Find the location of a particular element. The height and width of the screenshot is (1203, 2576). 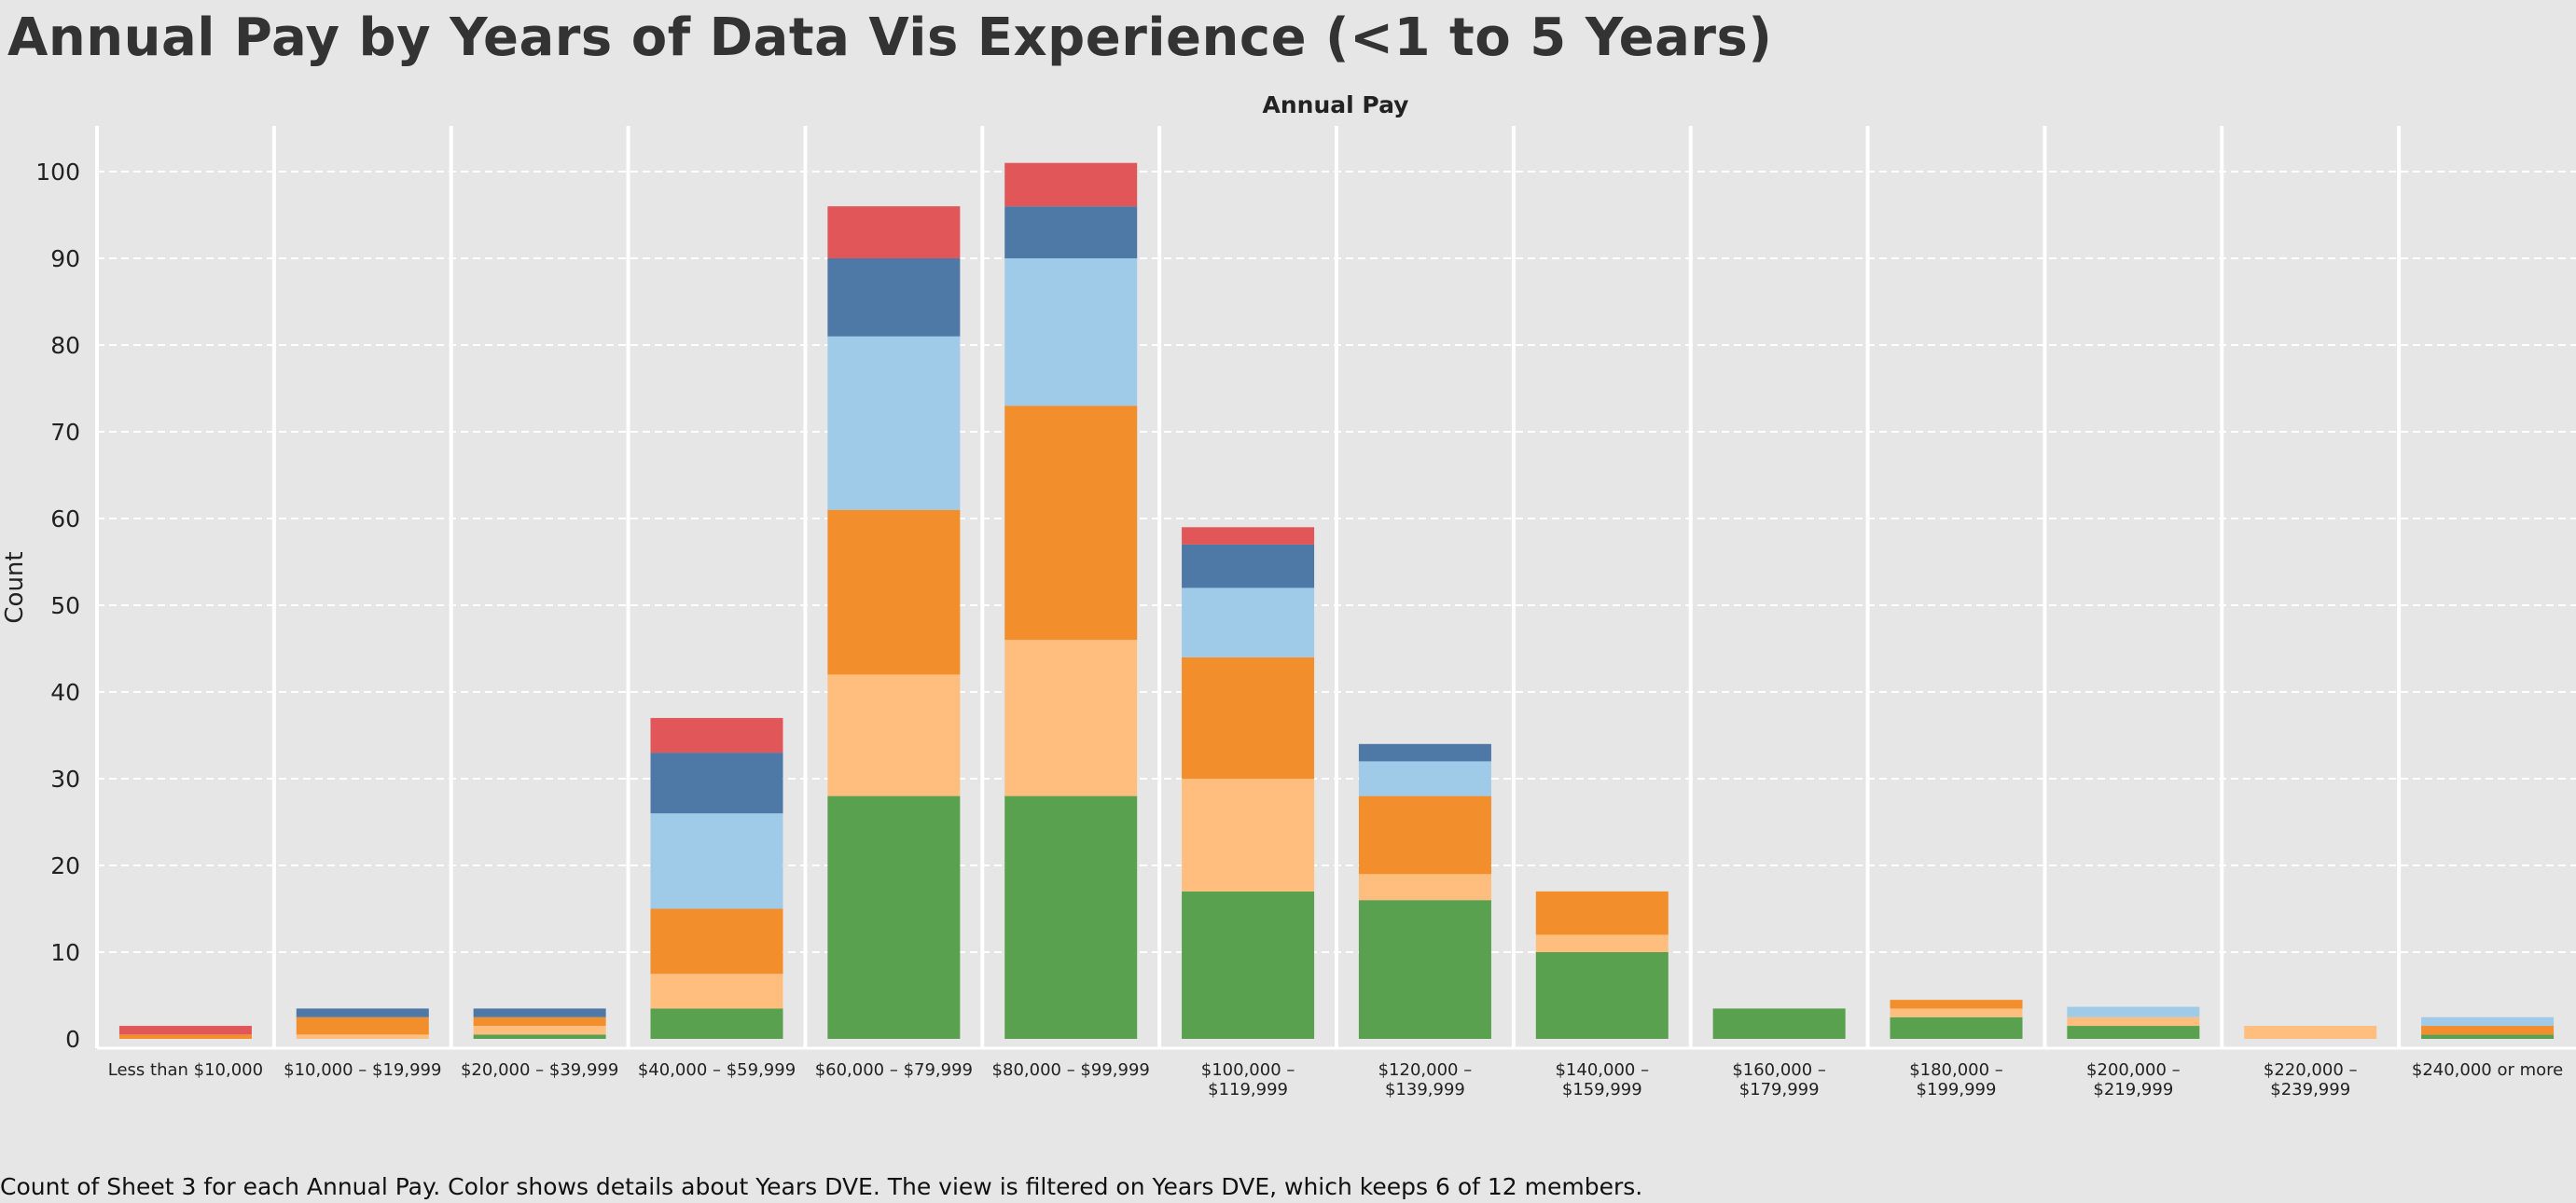

x-category-label: $200,000 – is located at coordinates (2133, 1070).